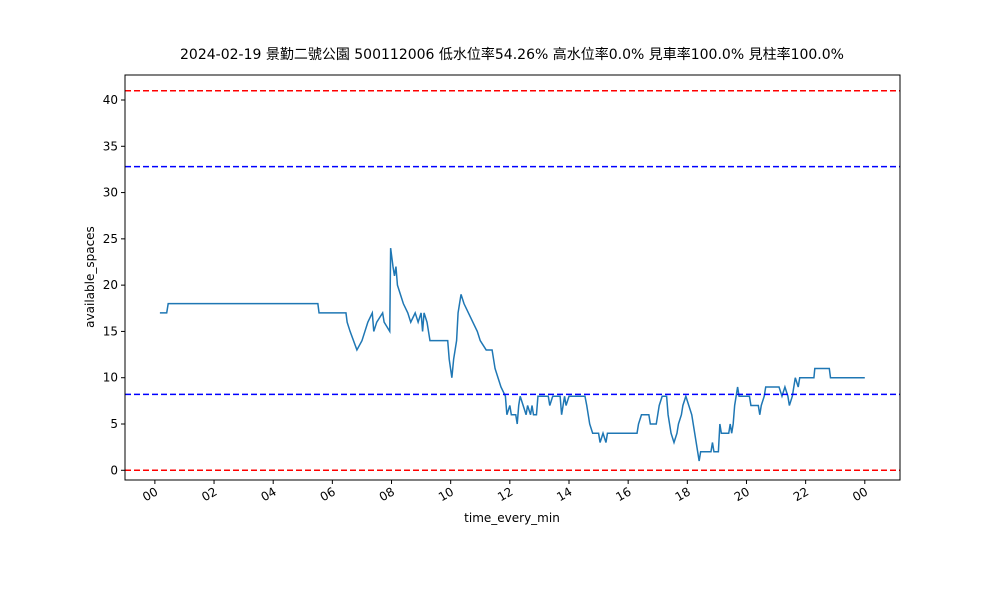  What do you see at coordinates (110, 193) in the screenshot?
I see `y-tick-label: 30` at bounding box center [110, 193].